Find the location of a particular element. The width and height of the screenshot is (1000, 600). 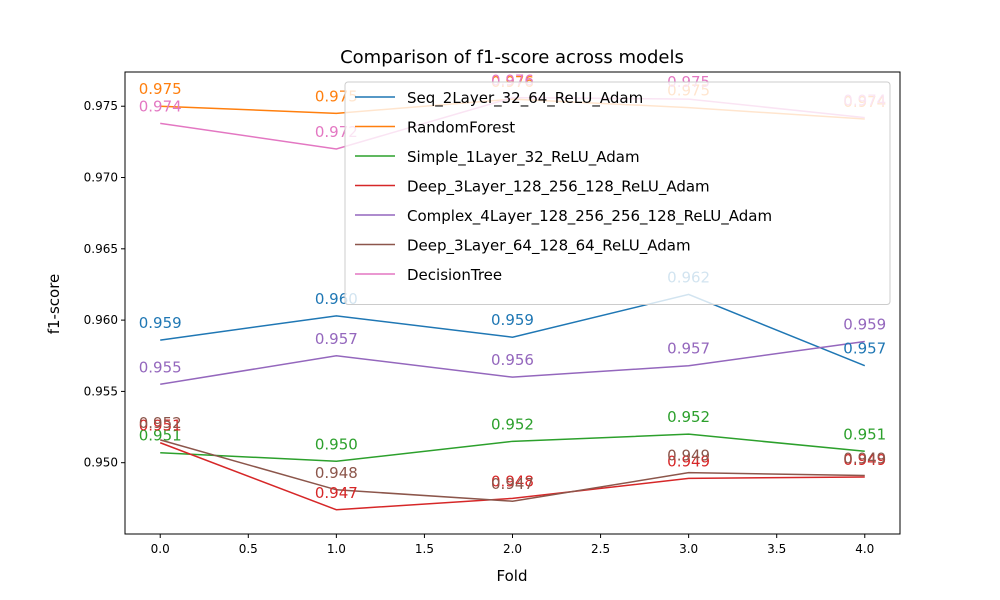

data-label: 0.974 is located at coordinates (160, 106).